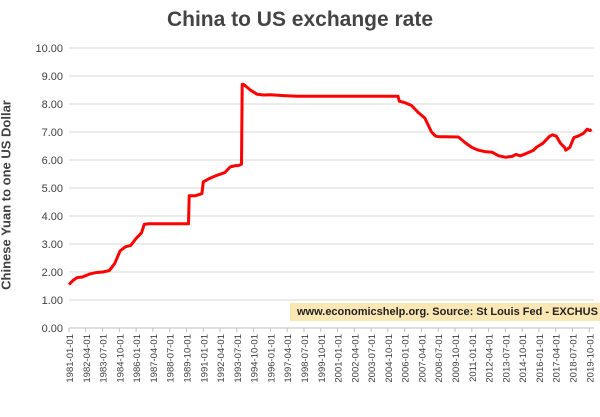 The height and width of the screenshot is (417, 600). I want to click on y-tick-label: 0.00, so click(52, 329).